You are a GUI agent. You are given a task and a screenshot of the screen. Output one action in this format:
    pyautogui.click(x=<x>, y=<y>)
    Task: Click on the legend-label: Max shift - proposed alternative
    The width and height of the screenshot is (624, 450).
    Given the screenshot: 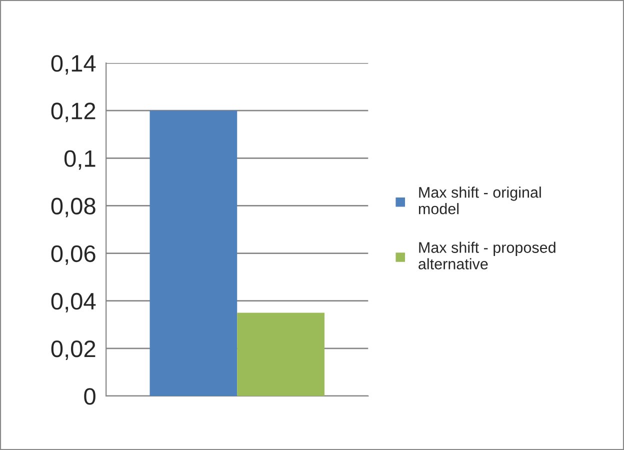 What is the action you would take?
    pyautogui.click(x=487, y=256)
    